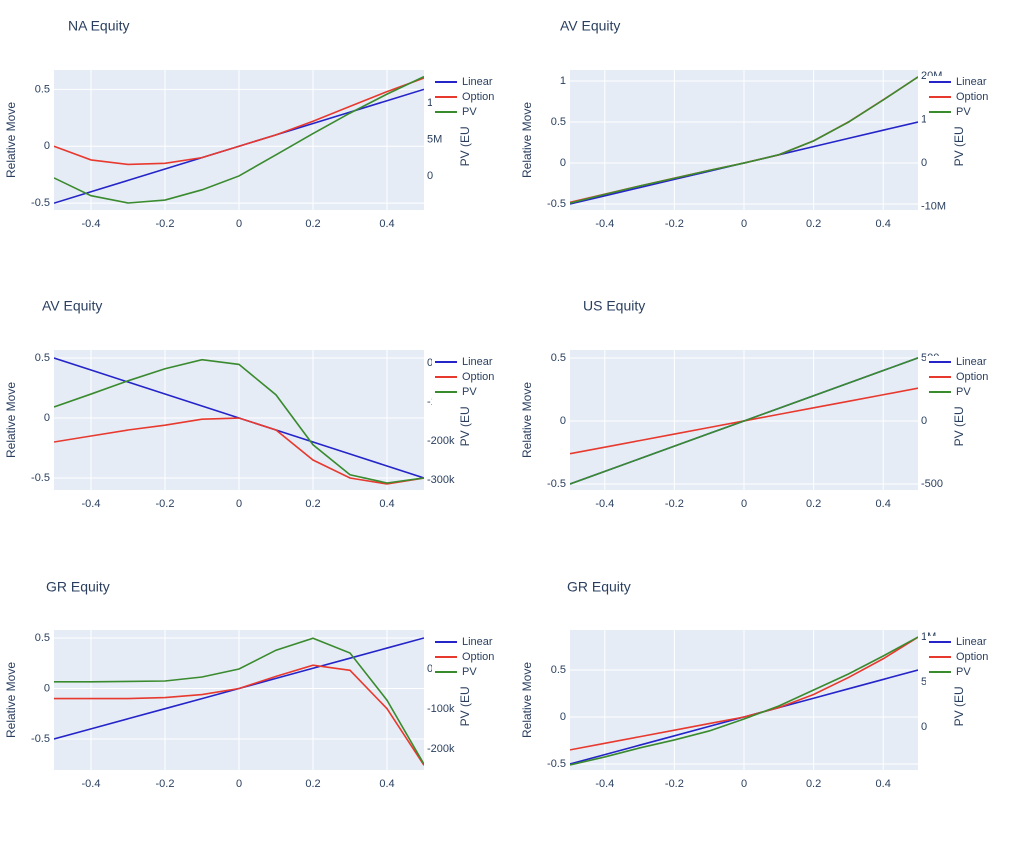 The height and width of the screenshot is (846, 1024). Describe the element at coordinates (614, 306) in the screenshot. I see `chart-title: US Equity` at that location.